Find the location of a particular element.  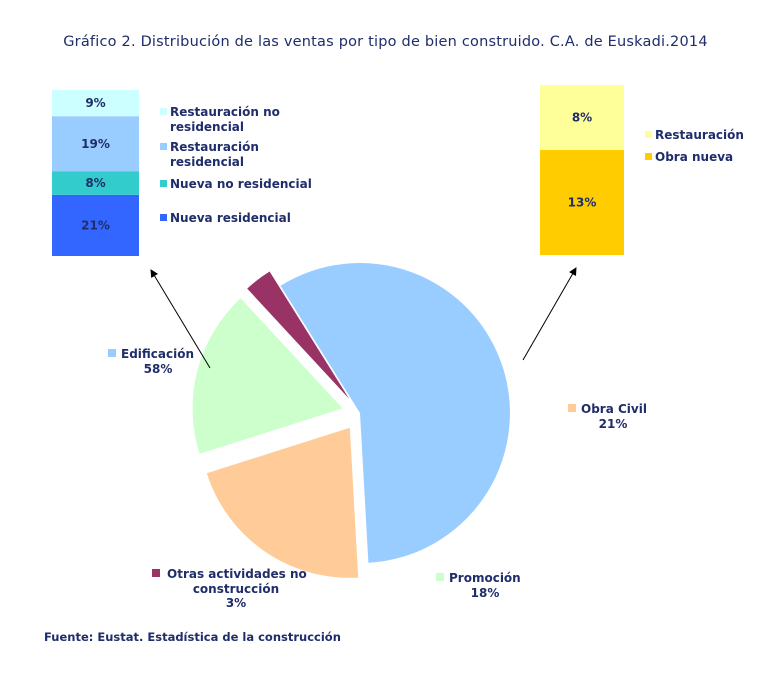

bar-segment-value-obra-nueva: 13% is located at coordinates (582, 202).